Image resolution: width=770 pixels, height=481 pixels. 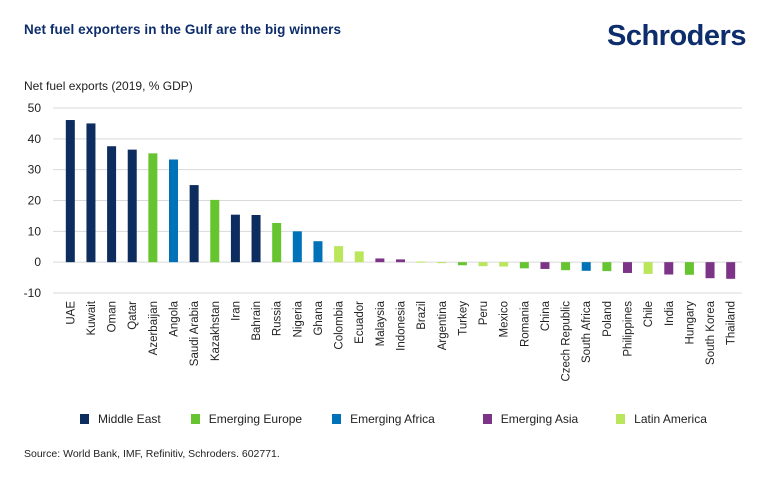 I want to click on x-tick-label: Kuwait, so click(x=92, y=317).